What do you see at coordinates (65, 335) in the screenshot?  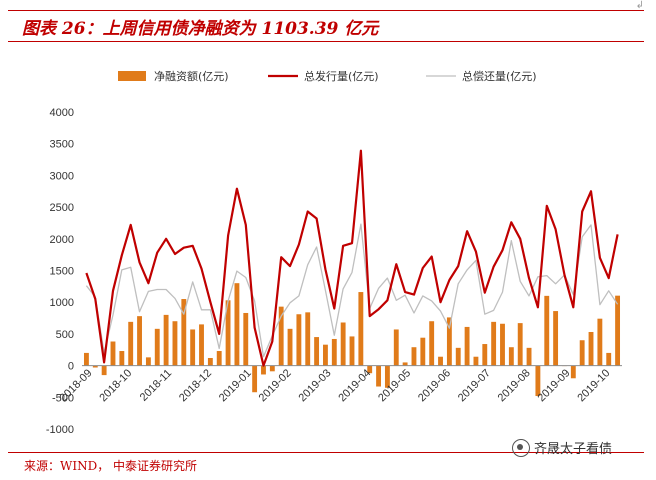 I see `y-tick-label: 500` at bounding box center [65, 335].